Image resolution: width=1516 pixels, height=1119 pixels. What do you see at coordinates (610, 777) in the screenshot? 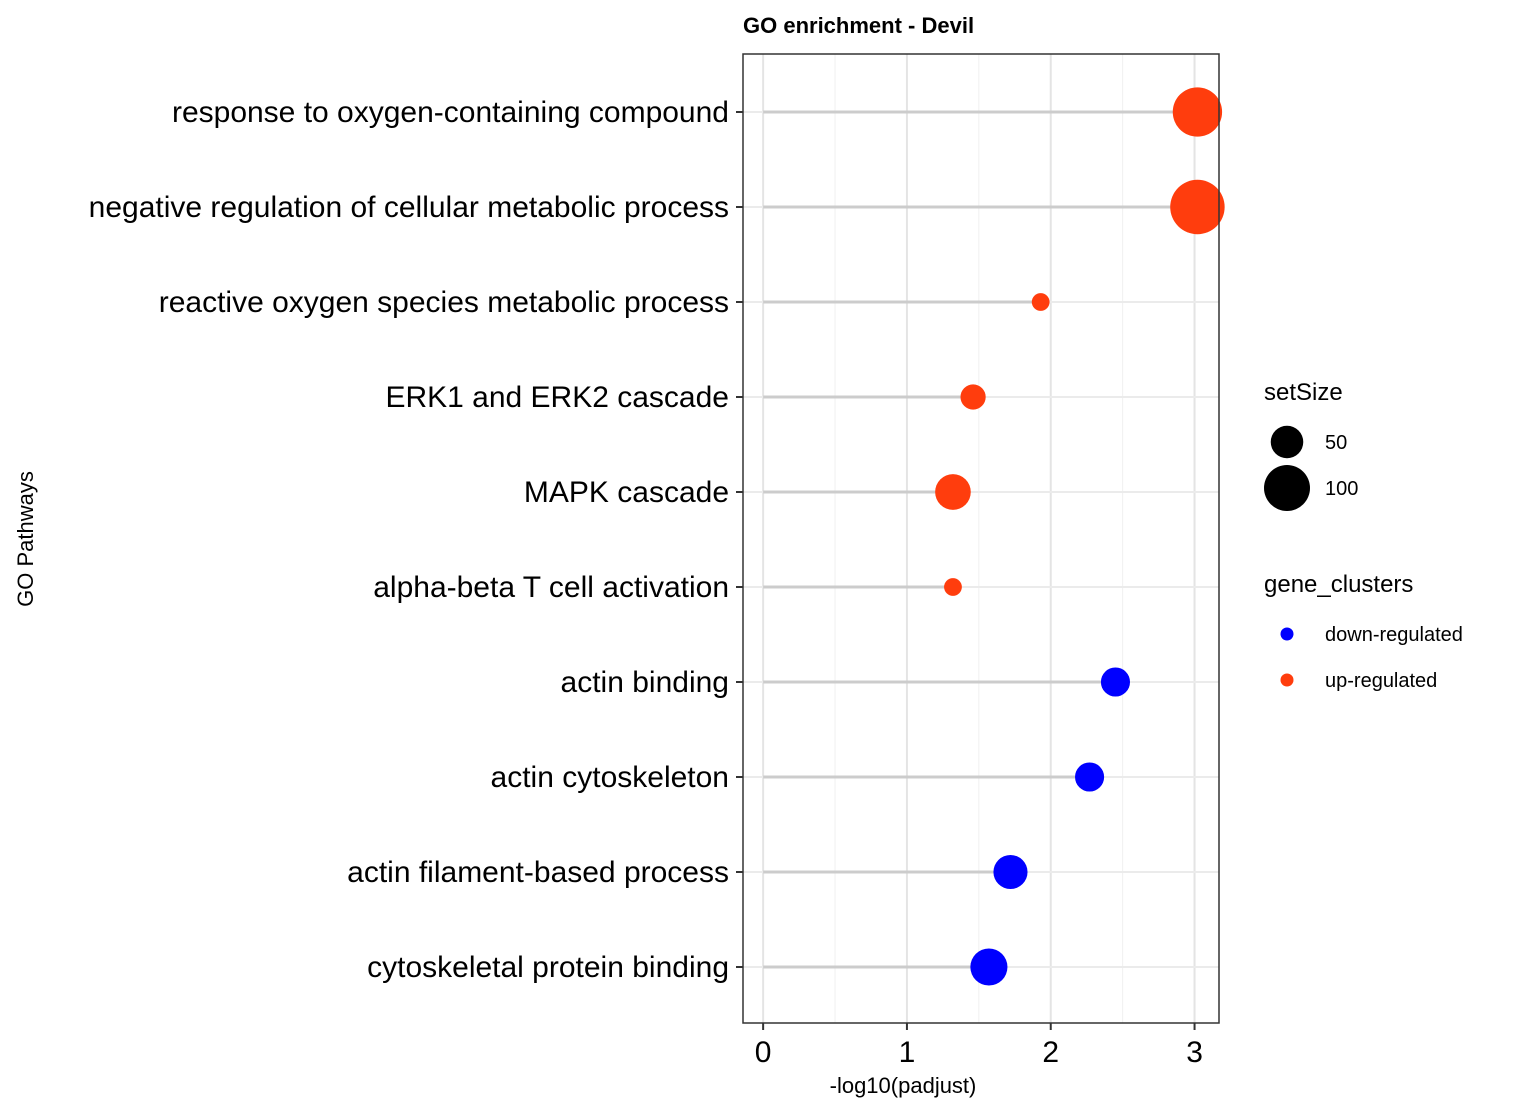
I see `y-tick-label: actin cytoskeleton` at bounding box center [610, 777].